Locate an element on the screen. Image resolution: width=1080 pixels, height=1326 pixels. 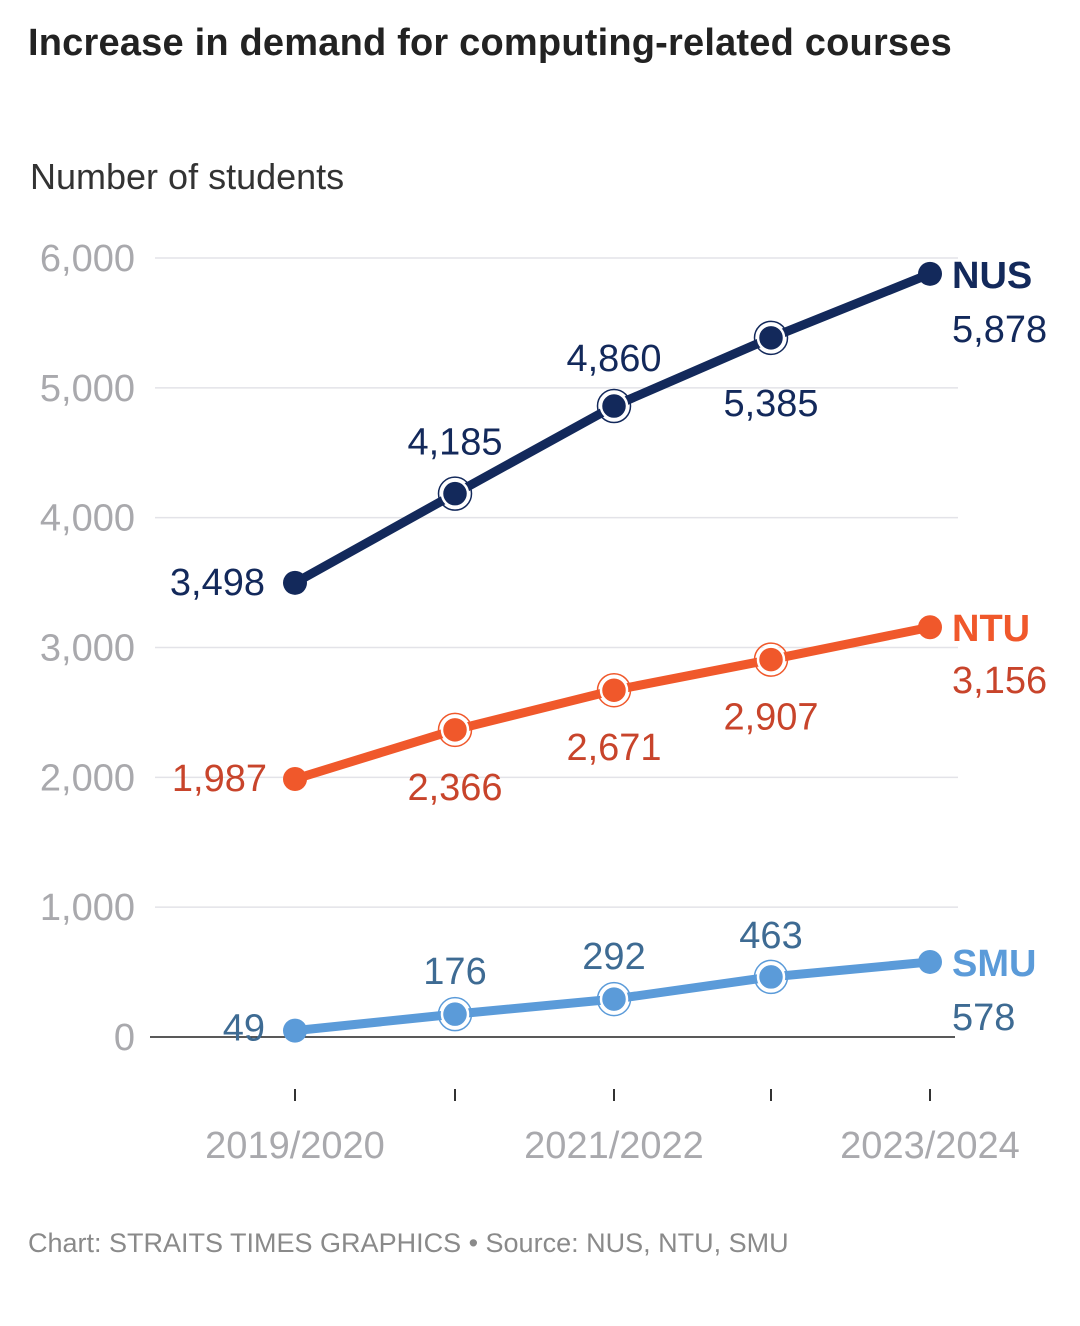
y-tick-label: 2,000 is located at coordinates (87, 778).